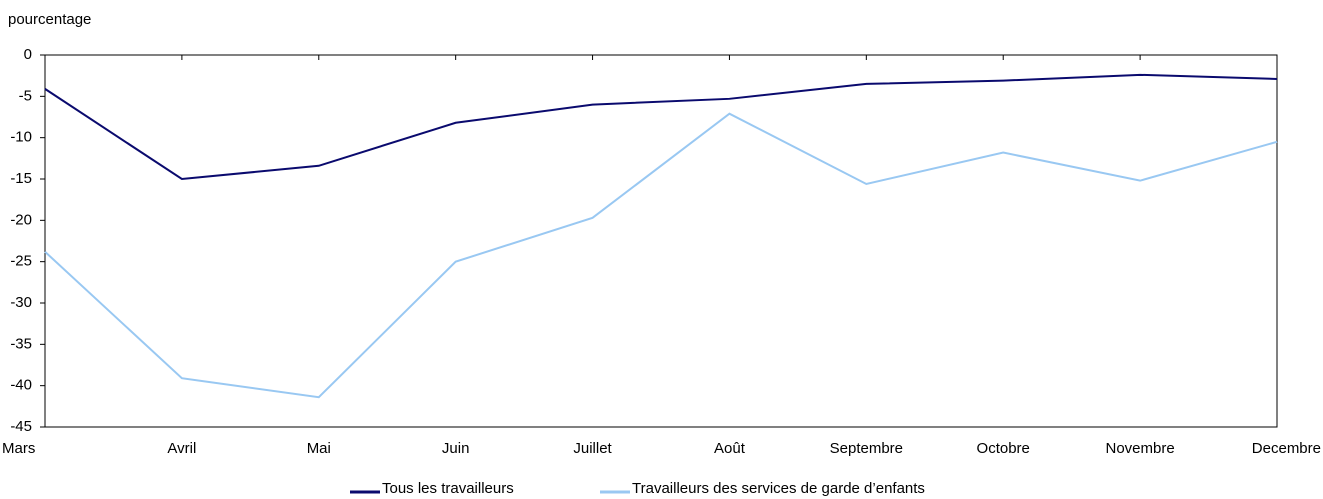 The height and width of the screenshot is (499, 1323). Describe the element at coordinates (730, 448) in the screenshot. I see `x-tick-label: Août` at that location.